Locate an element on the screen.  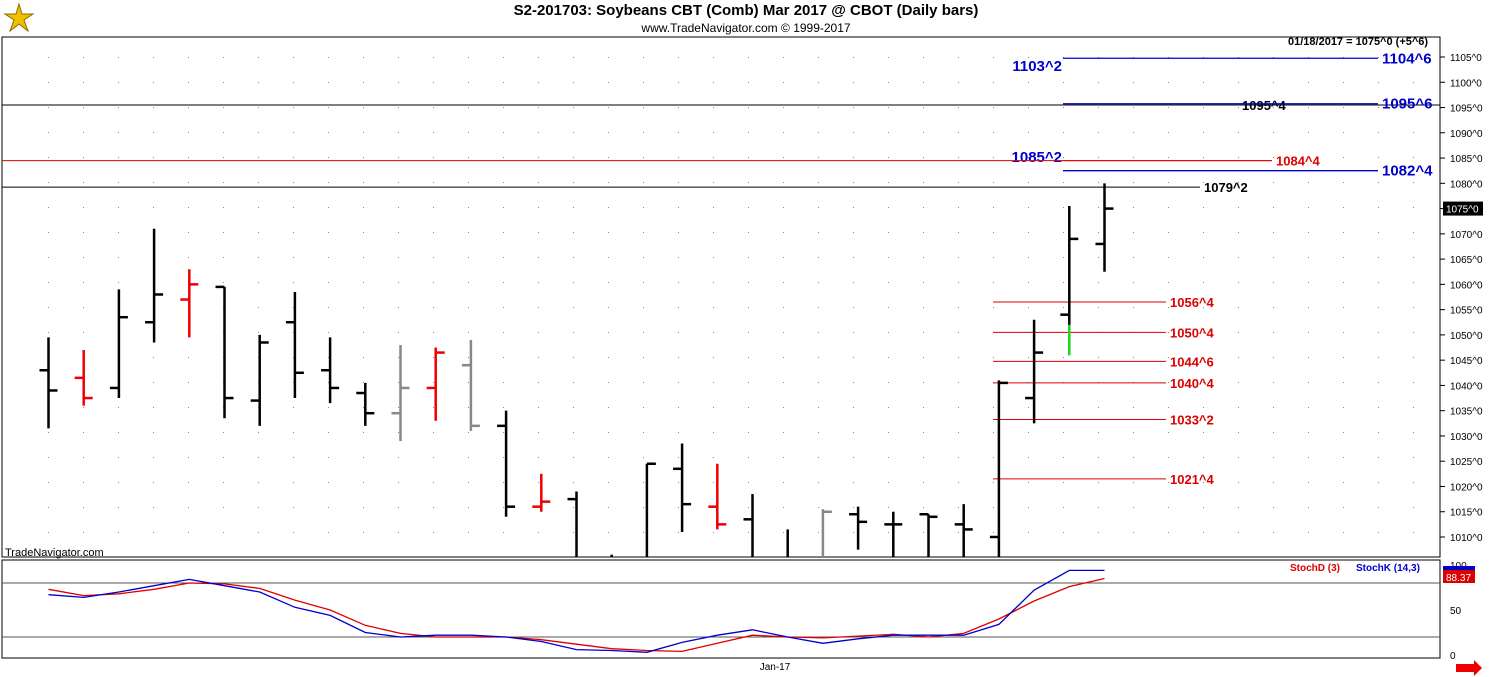
price-axis-label: 1085^0 is located at coordinates (1466, 159).